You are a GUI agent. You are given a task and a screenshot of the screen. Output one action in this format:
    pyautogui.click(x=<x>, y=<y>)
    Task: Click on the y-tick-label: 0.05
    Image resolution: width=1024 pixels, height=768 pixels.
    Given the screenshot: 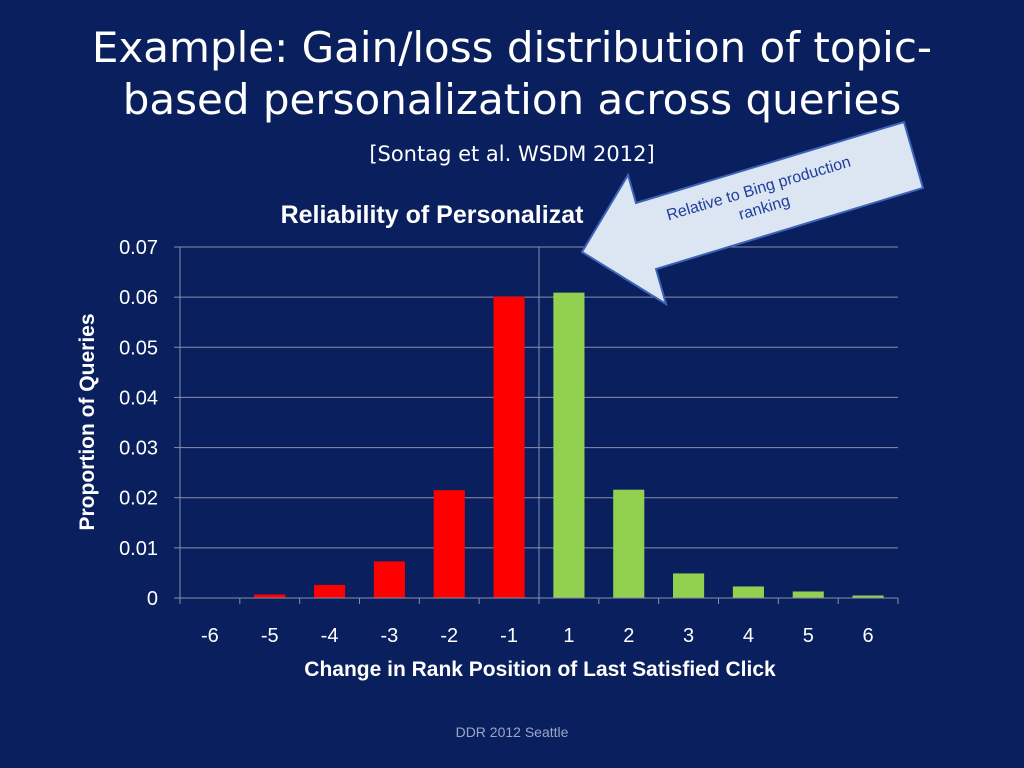 What is the action you would take?
    pyautogui.click(x=138, y=348)
    